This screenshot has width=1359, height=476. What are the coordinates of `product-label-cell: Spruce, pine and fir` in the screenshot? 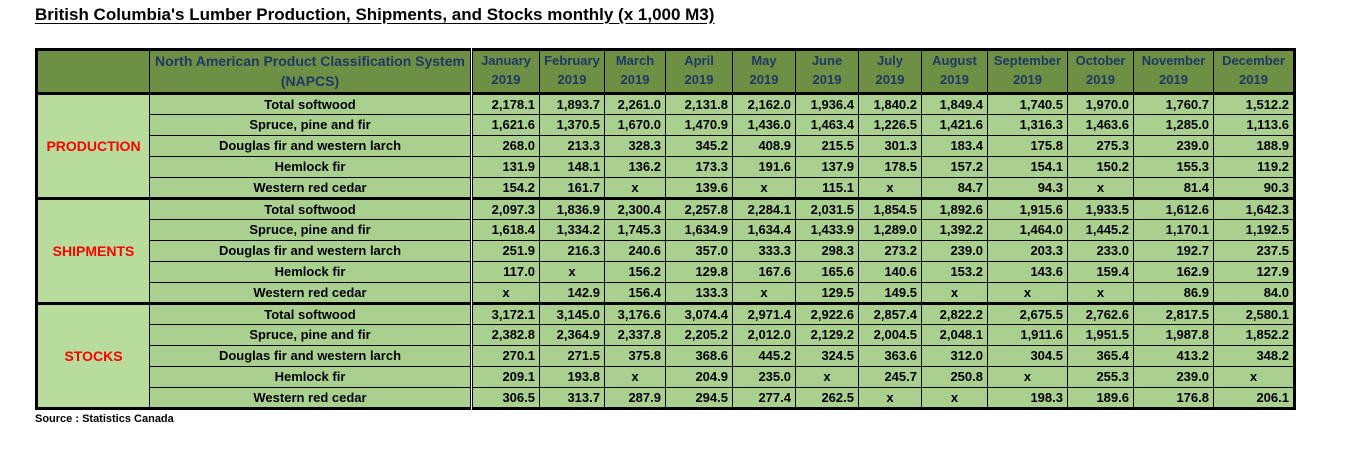 It's located at (310, 229).